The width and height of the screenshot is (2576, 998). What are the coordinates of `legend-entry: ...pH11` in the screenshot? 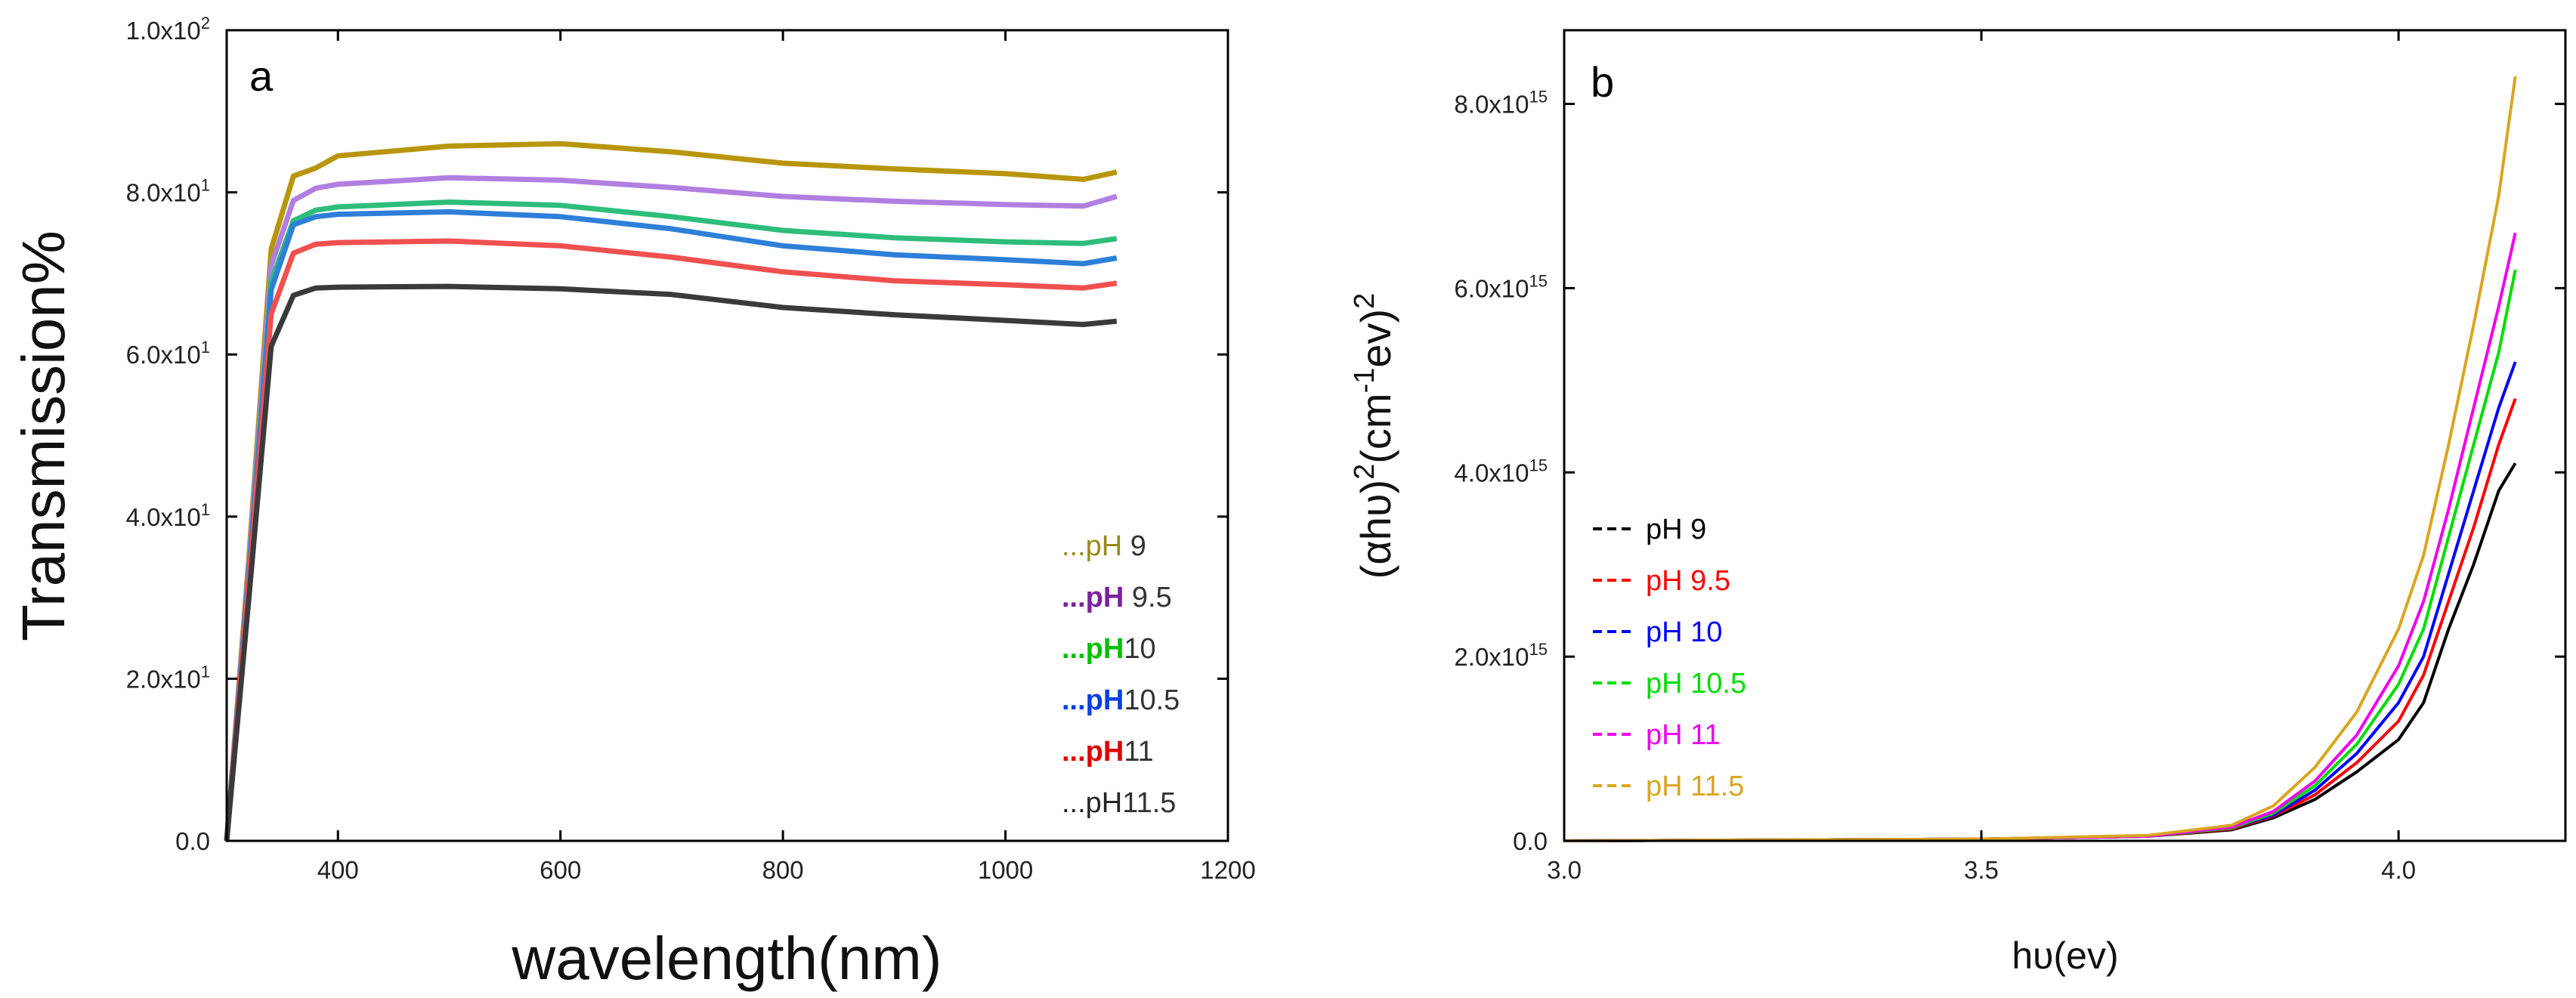 It's located at (1108, 752).